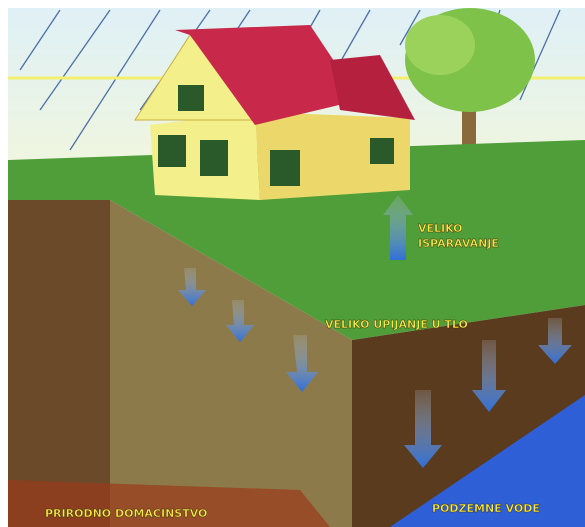 Image resolution: width=585 pixels, height=527 pixels. What do you see at coordinates (470, 84) in the screenshot?
I see `tree` at bounding box center [470, 84].